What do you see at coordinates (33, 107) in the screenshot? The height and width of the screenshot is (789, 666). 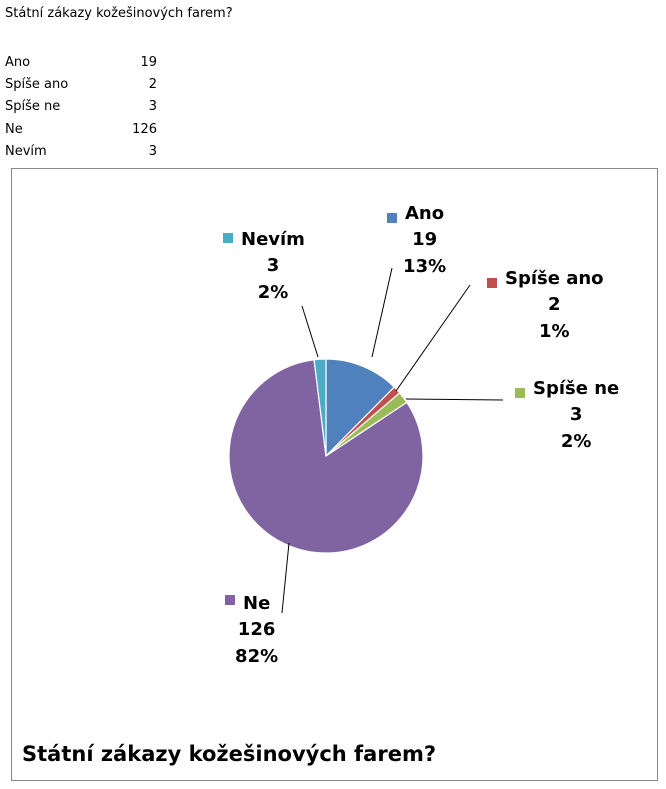 I see `row-label: Spíše ne` at bounding box center [33, 107].